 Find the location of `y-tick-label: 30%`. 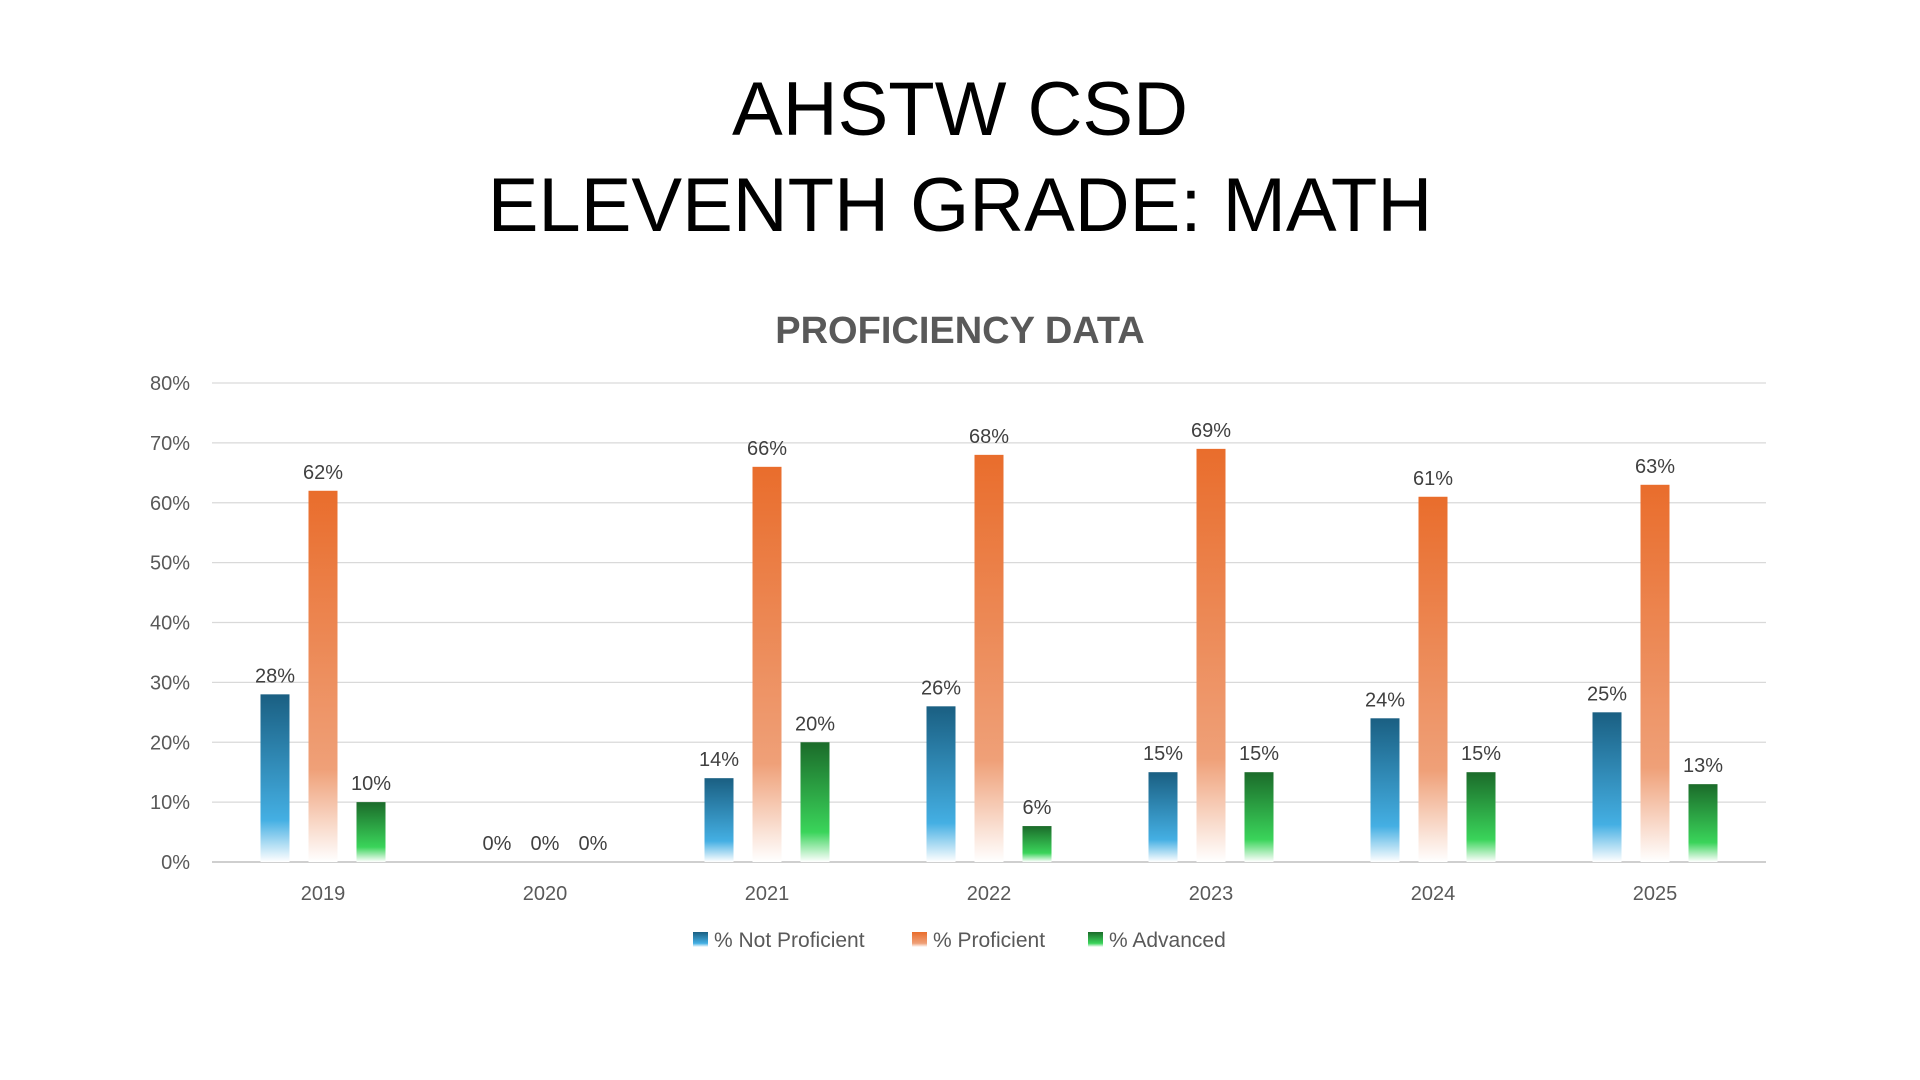

y-tick-label: 30% is located at coordinates (170, 683).